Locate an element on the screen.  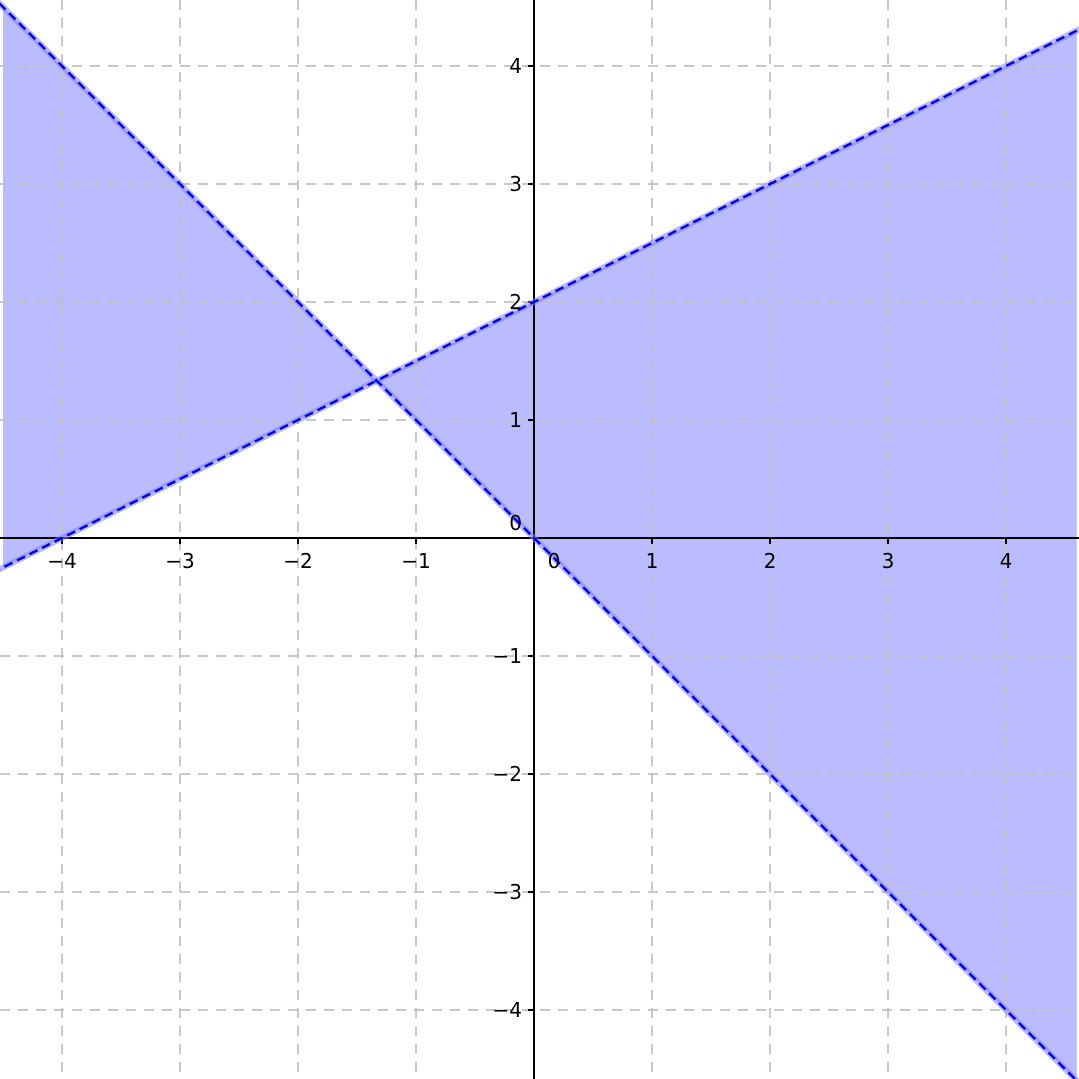
x-tick-label: 3 is located at coordinates (888, 561).